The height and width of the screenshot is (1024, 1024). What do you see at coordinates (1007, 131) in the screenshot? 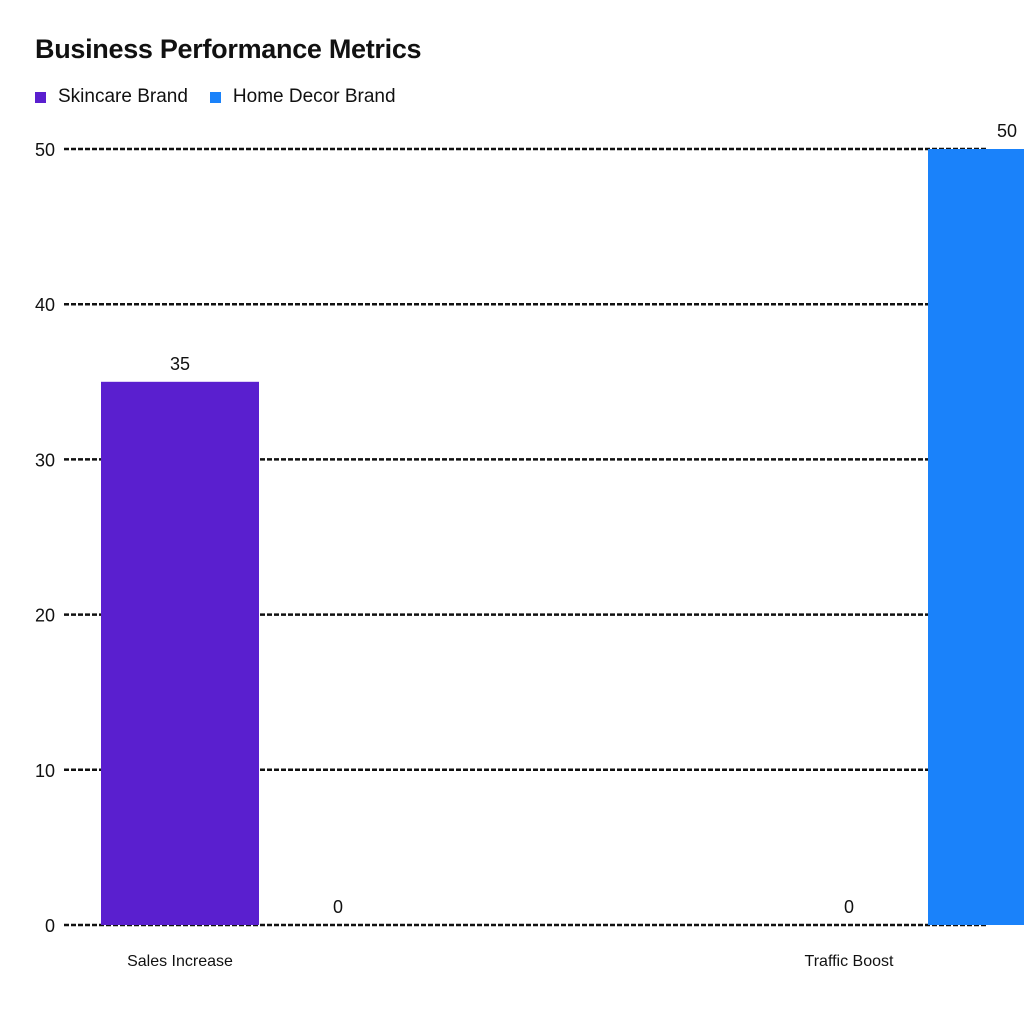
I see `data-label-home-decor-brand-traffic-boost: 50` at bounding box center [1007, 131].